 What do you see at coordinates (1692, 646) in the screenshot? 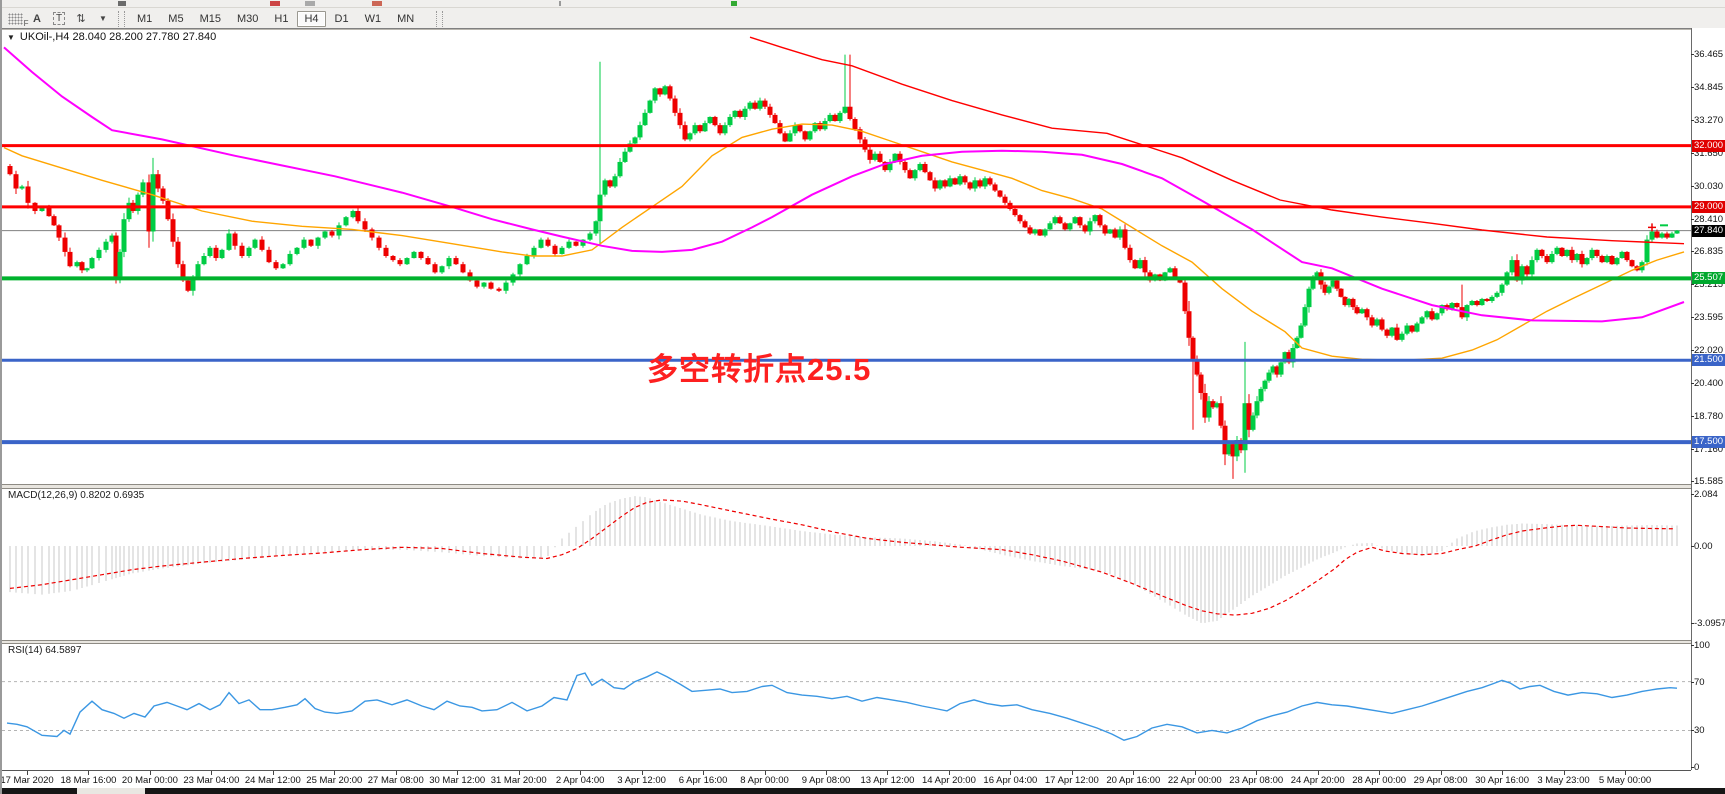
I see `rsi-tick` at bounding box center [1692, 646].